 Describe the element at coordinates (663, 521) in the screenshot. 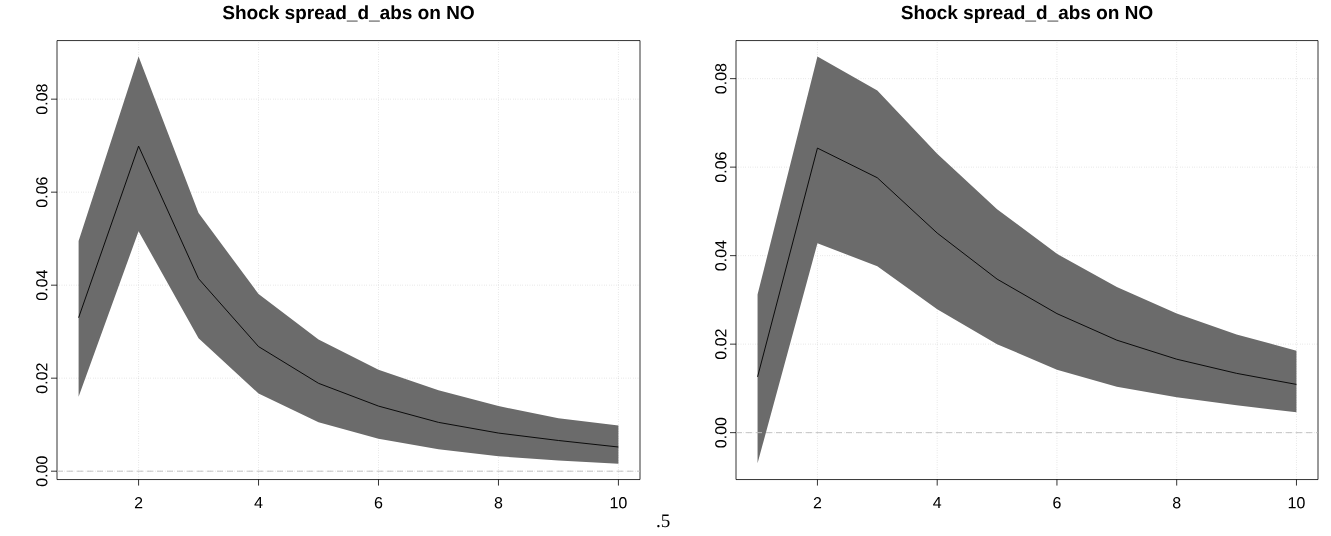

I see `text: .5` at that location.